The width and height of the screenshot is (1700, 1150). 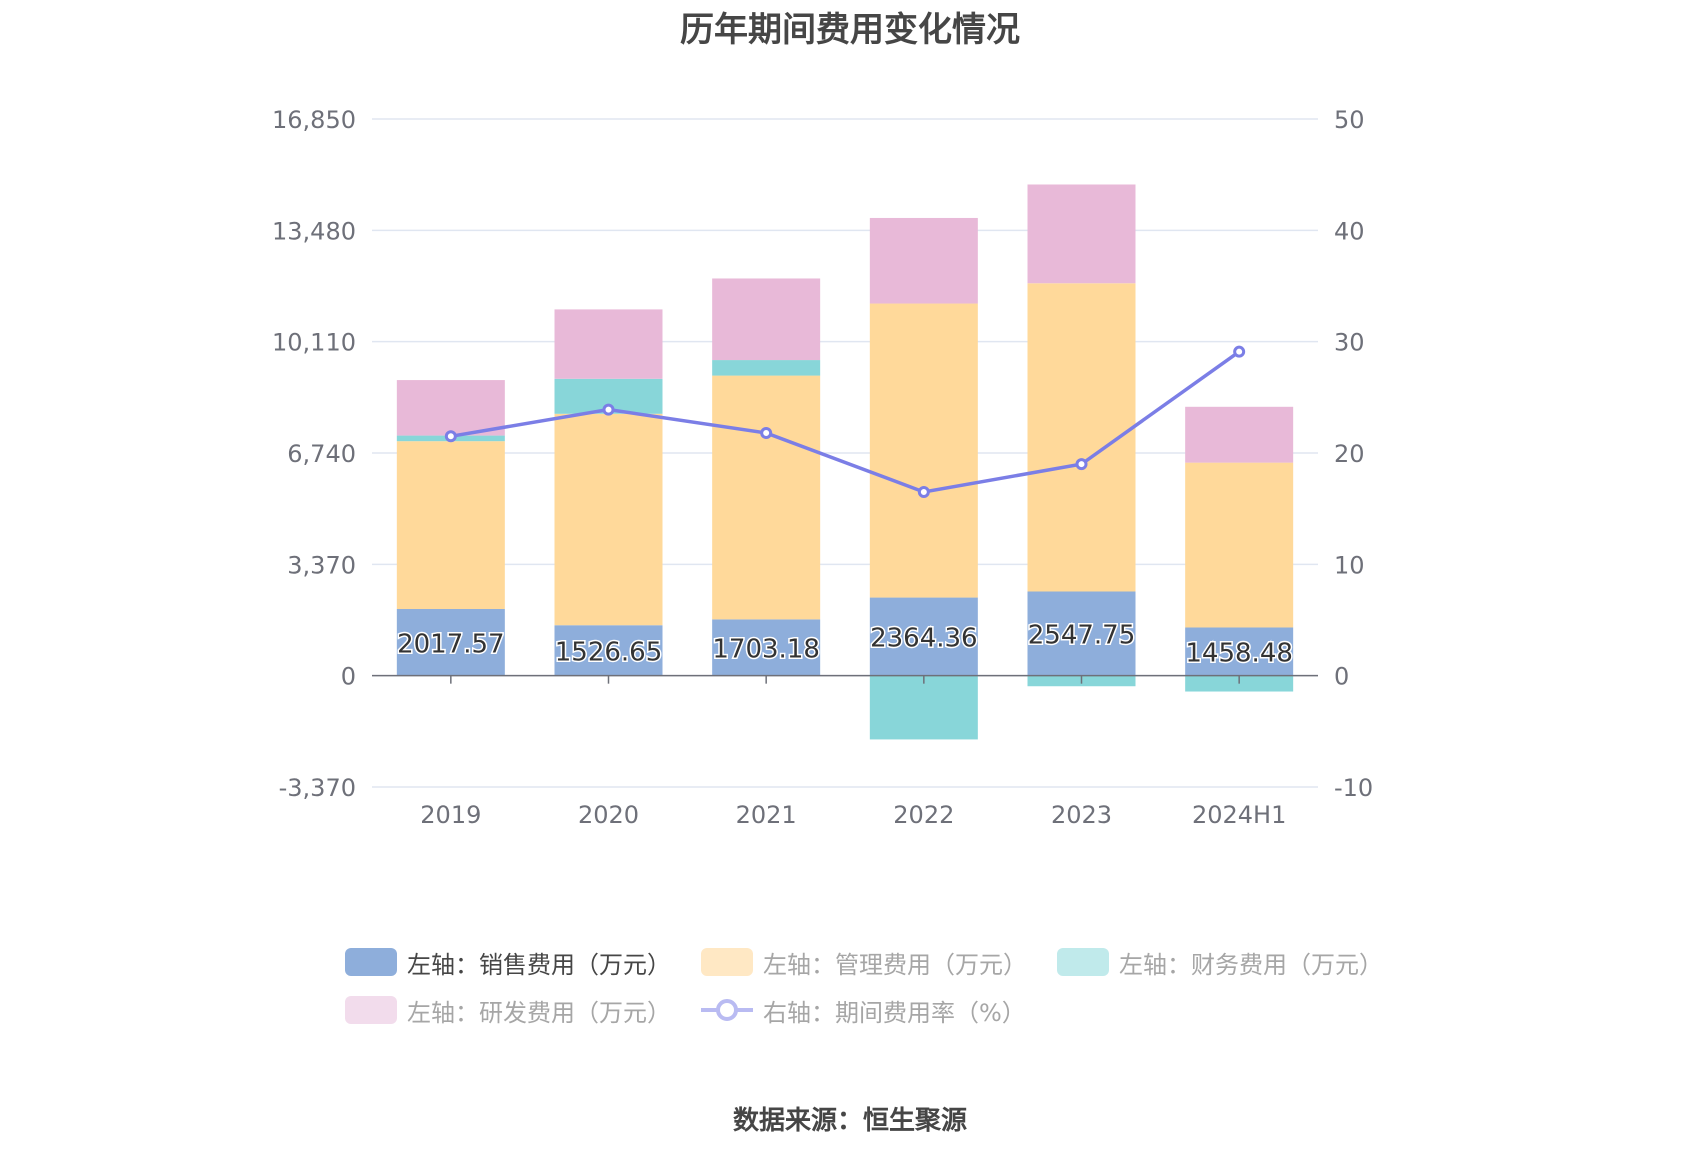 I want to click on y-left-tick-label: 6,740, so click(x=321, y=454).